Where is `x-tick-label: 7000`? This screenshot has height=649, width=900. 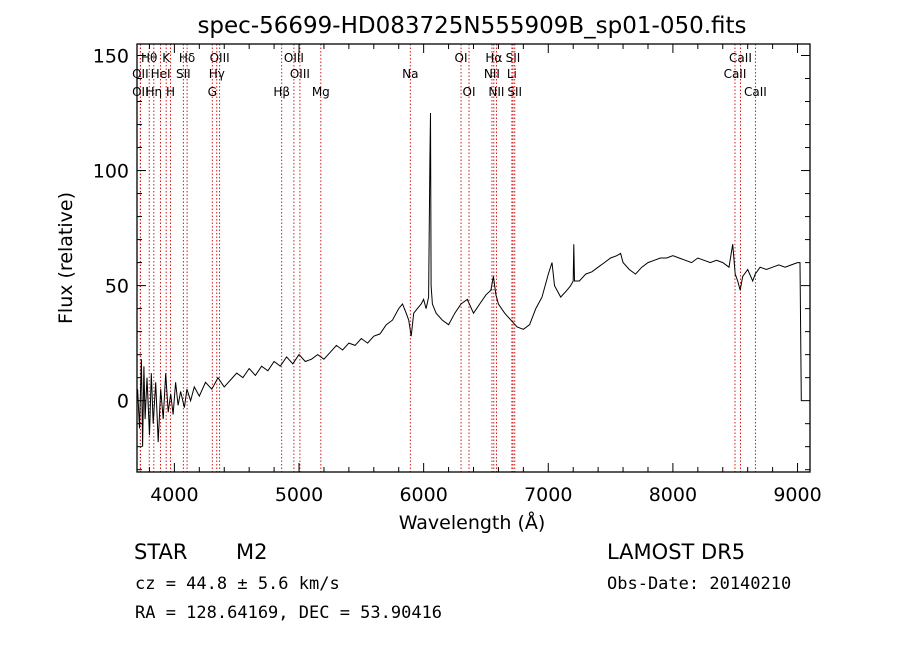 x-tick-label: 7000 is located at coordinates (548, 495).